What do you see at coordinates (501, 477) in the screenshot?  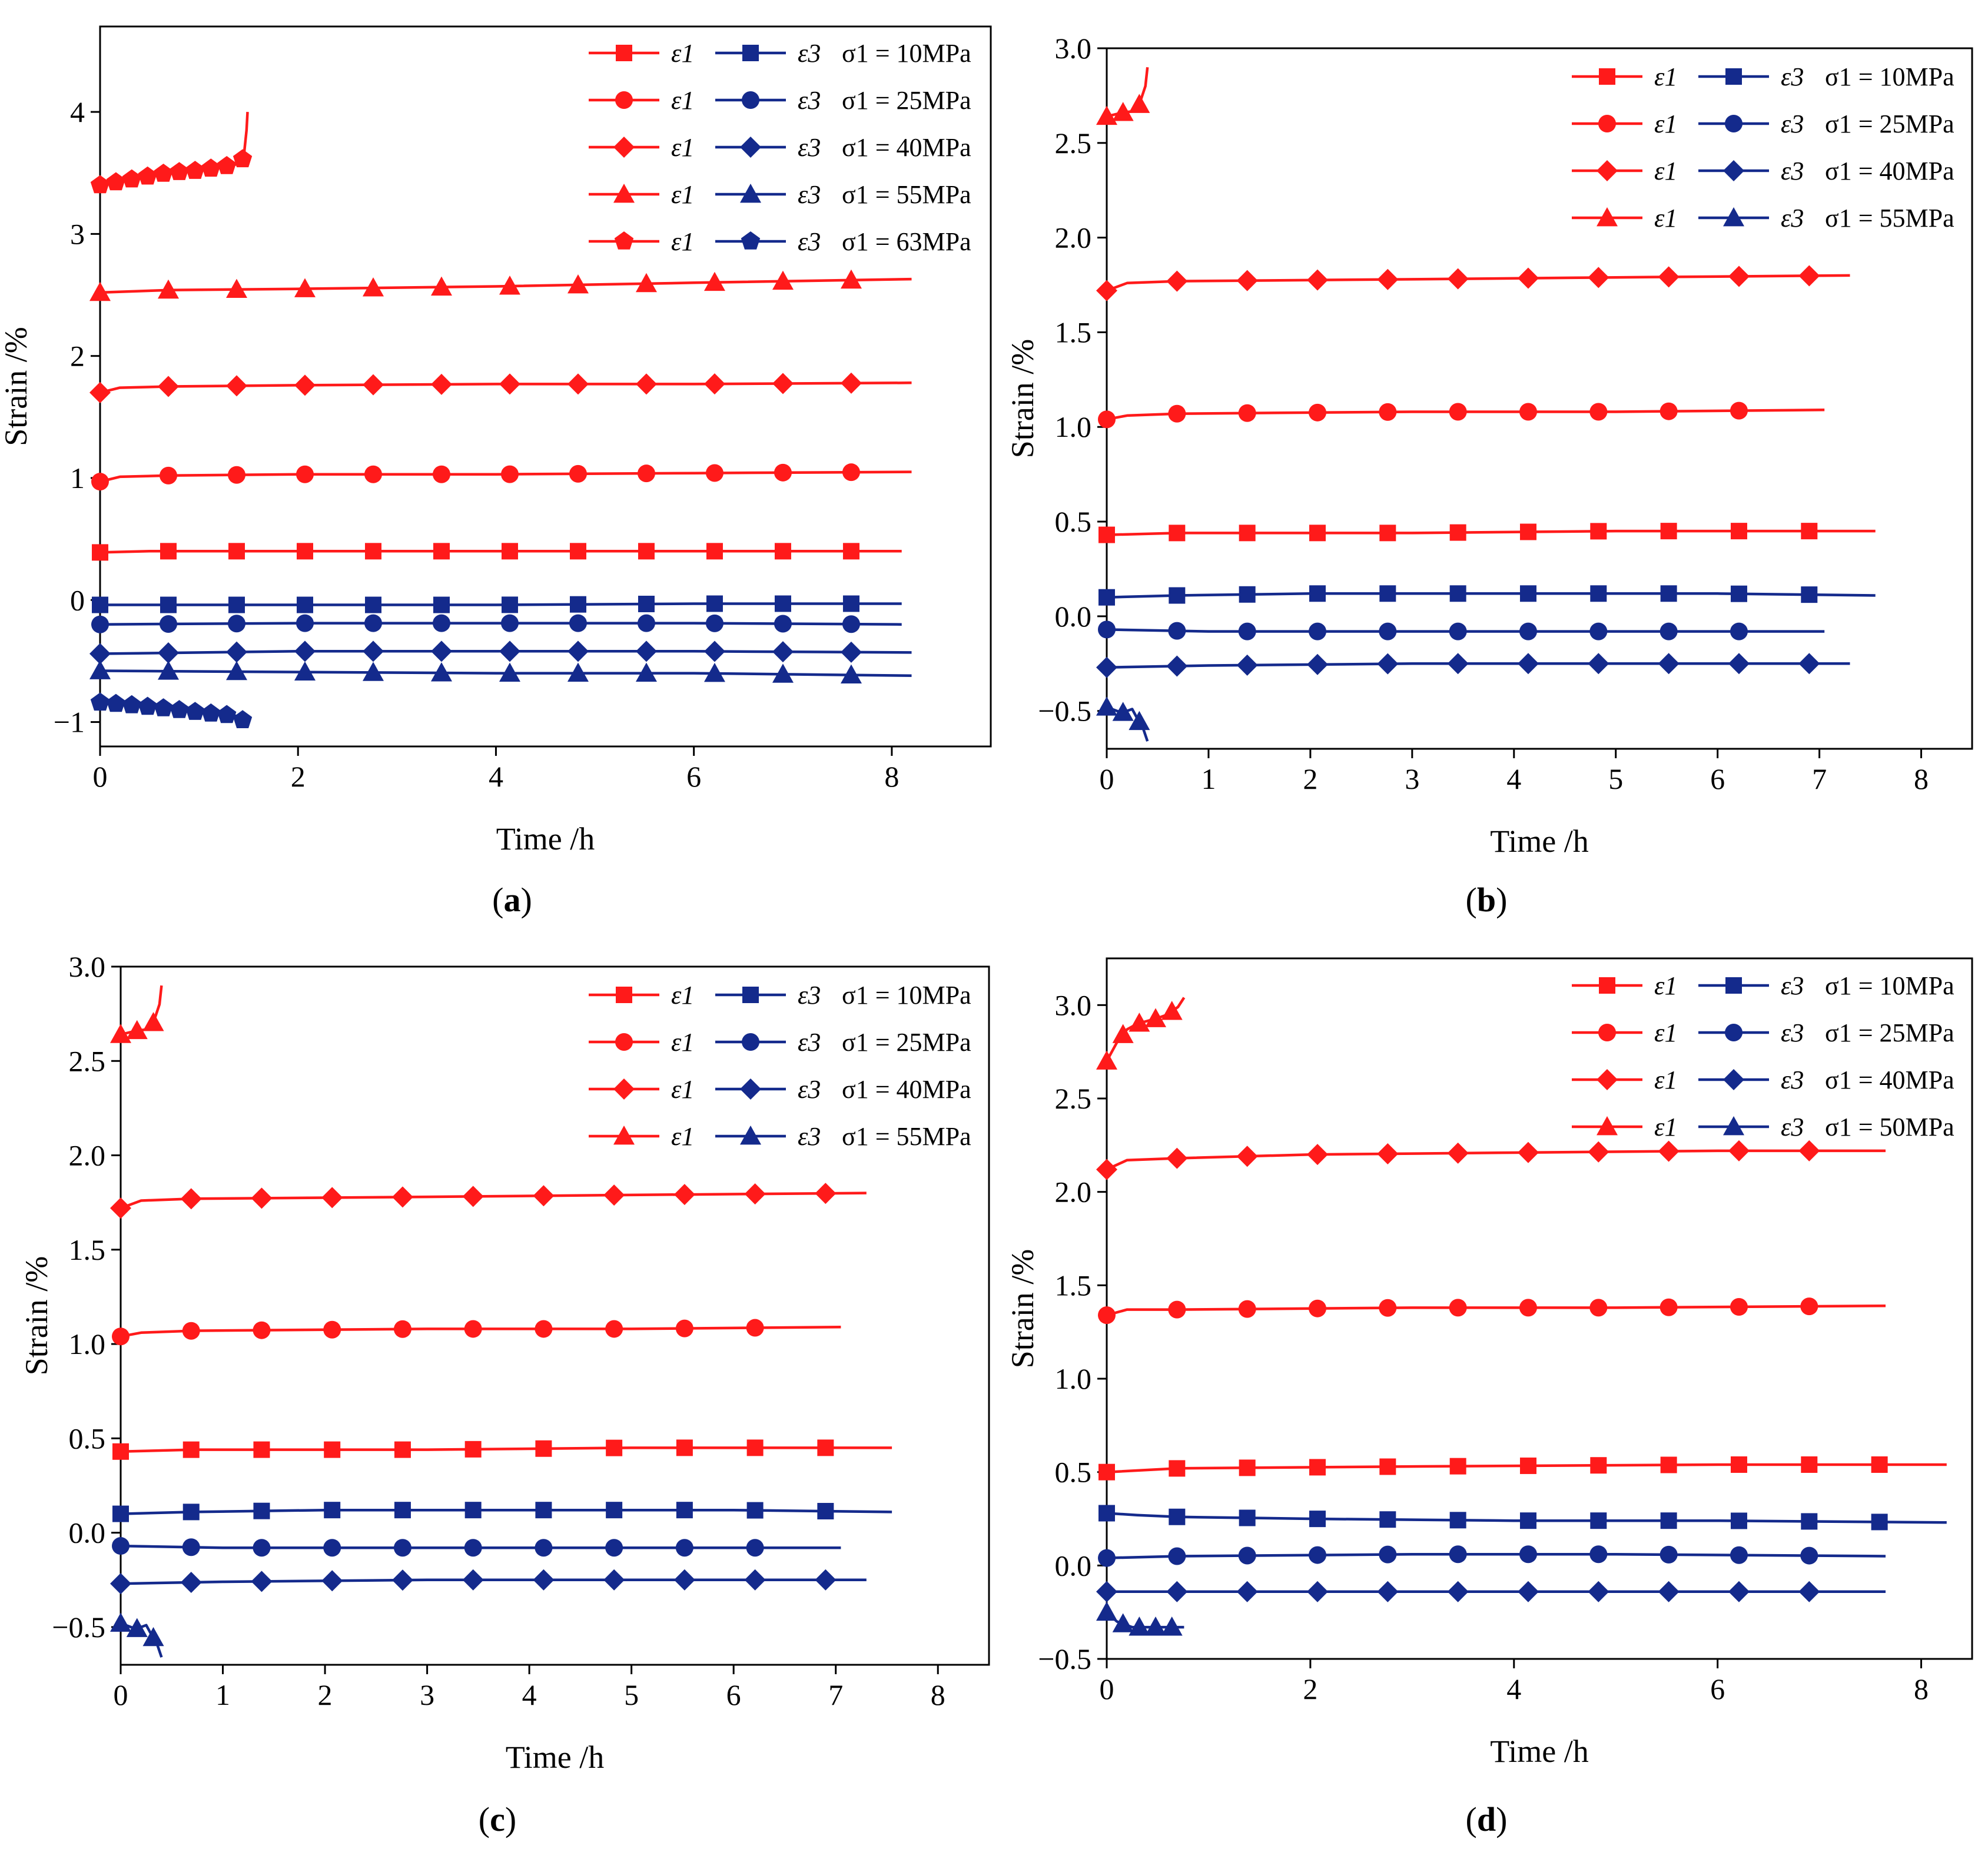 I see `series-e1-circle` at bounding box center [501, 477].